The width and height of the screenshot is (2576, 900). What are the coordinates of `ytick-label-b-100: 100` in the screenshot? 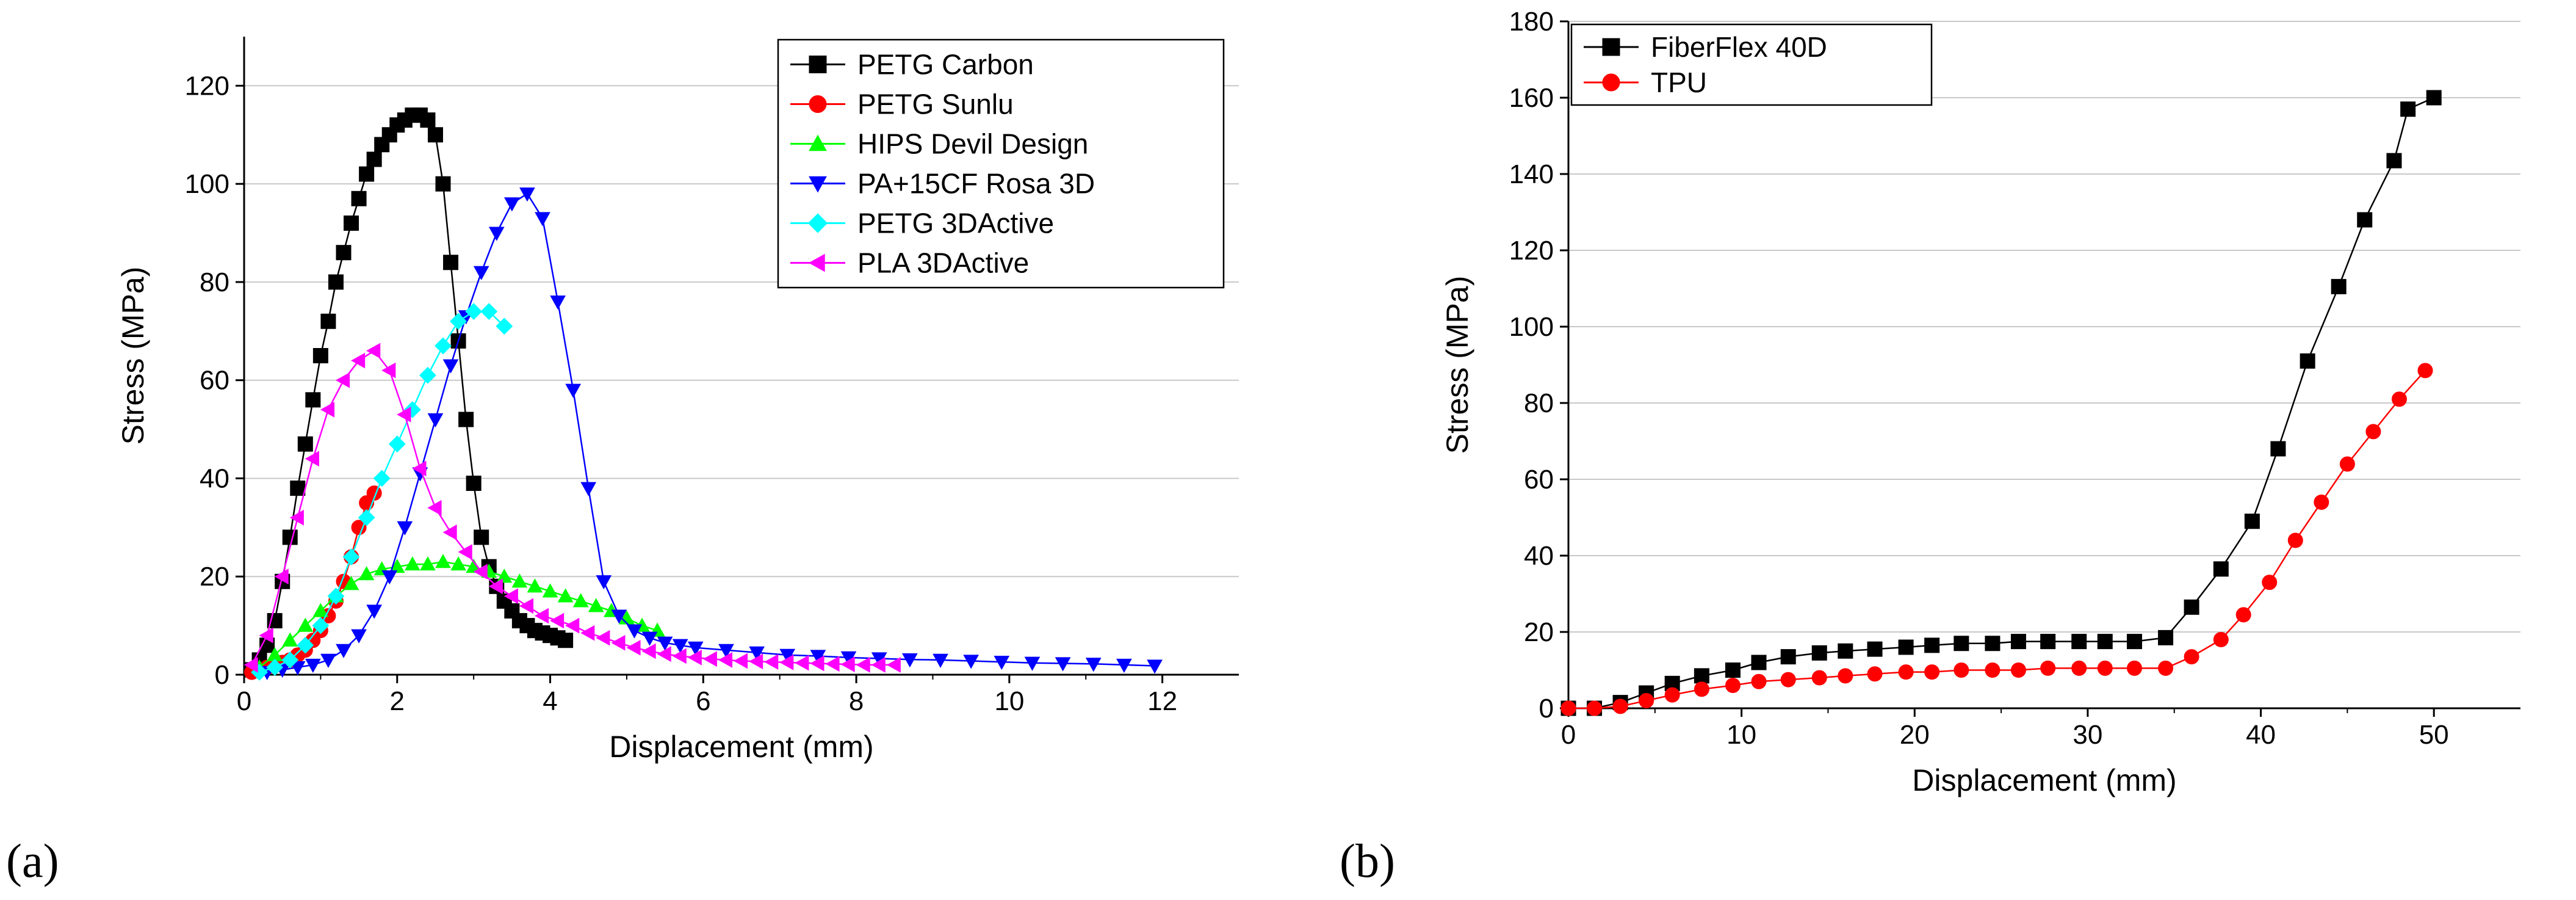 It's located at (1531, 327).